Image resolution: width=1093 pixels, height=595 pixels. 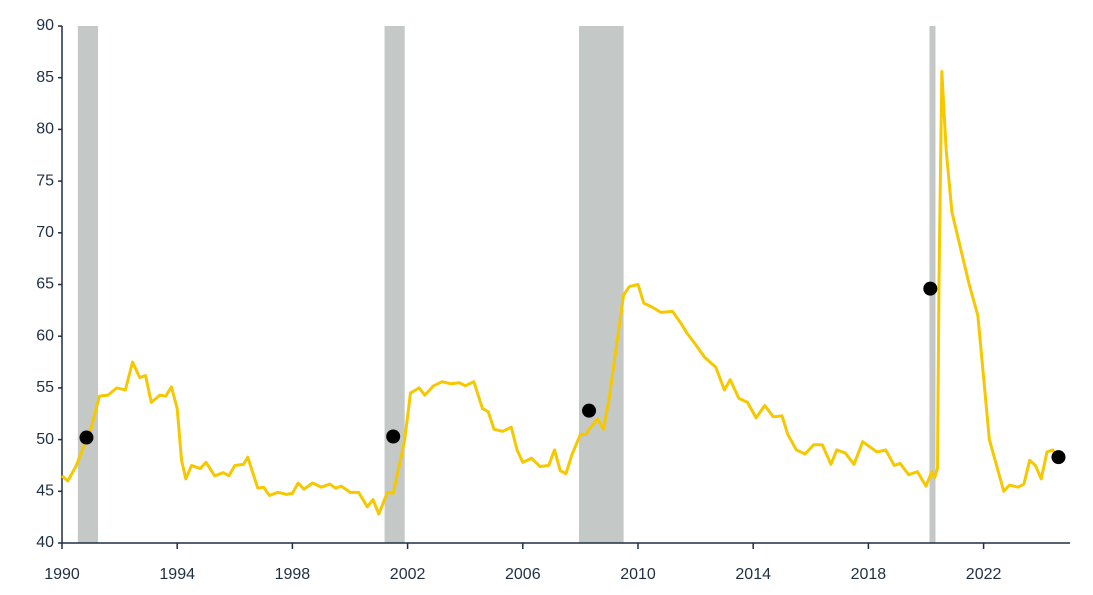 What do you see at coordinates (753, 574) in the screenshot?
I see `x-tick-label: 2014` at bounding box center [753, 574].